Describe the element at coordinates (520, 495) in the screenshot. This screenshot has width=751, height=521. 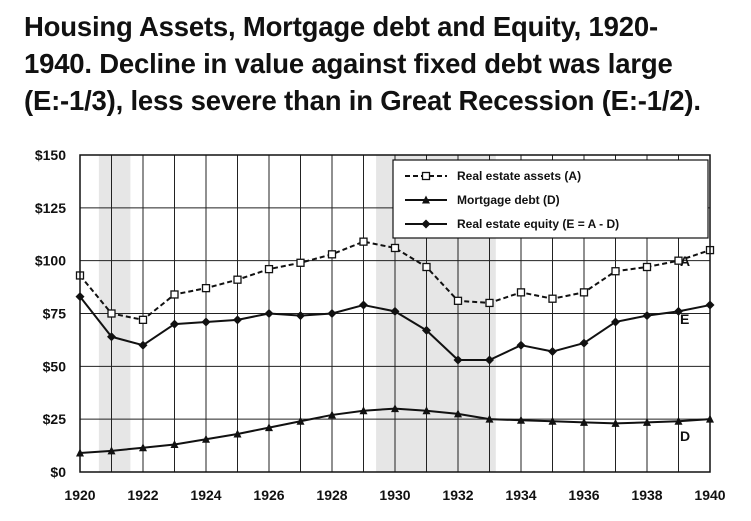
I see `x-tick-label: 1934` at that location.